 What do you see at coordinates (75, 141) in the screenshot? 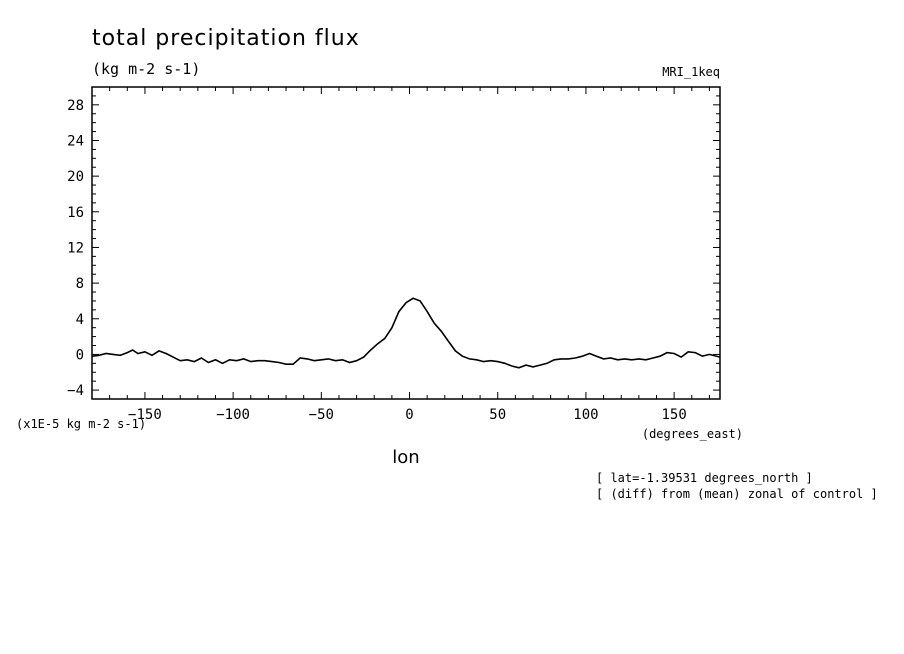
I see `y-tick-label: 24` at bounding box center [75, 141].